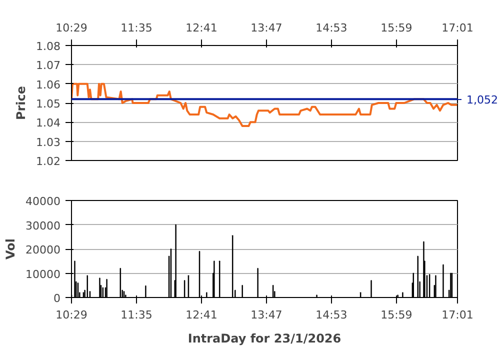 This screenshot has height=350, width=500. What do you see at coordinates (43, 250) in the screenshot?
I see `y-tick-label: 20000` at bounding box center [43, 250].